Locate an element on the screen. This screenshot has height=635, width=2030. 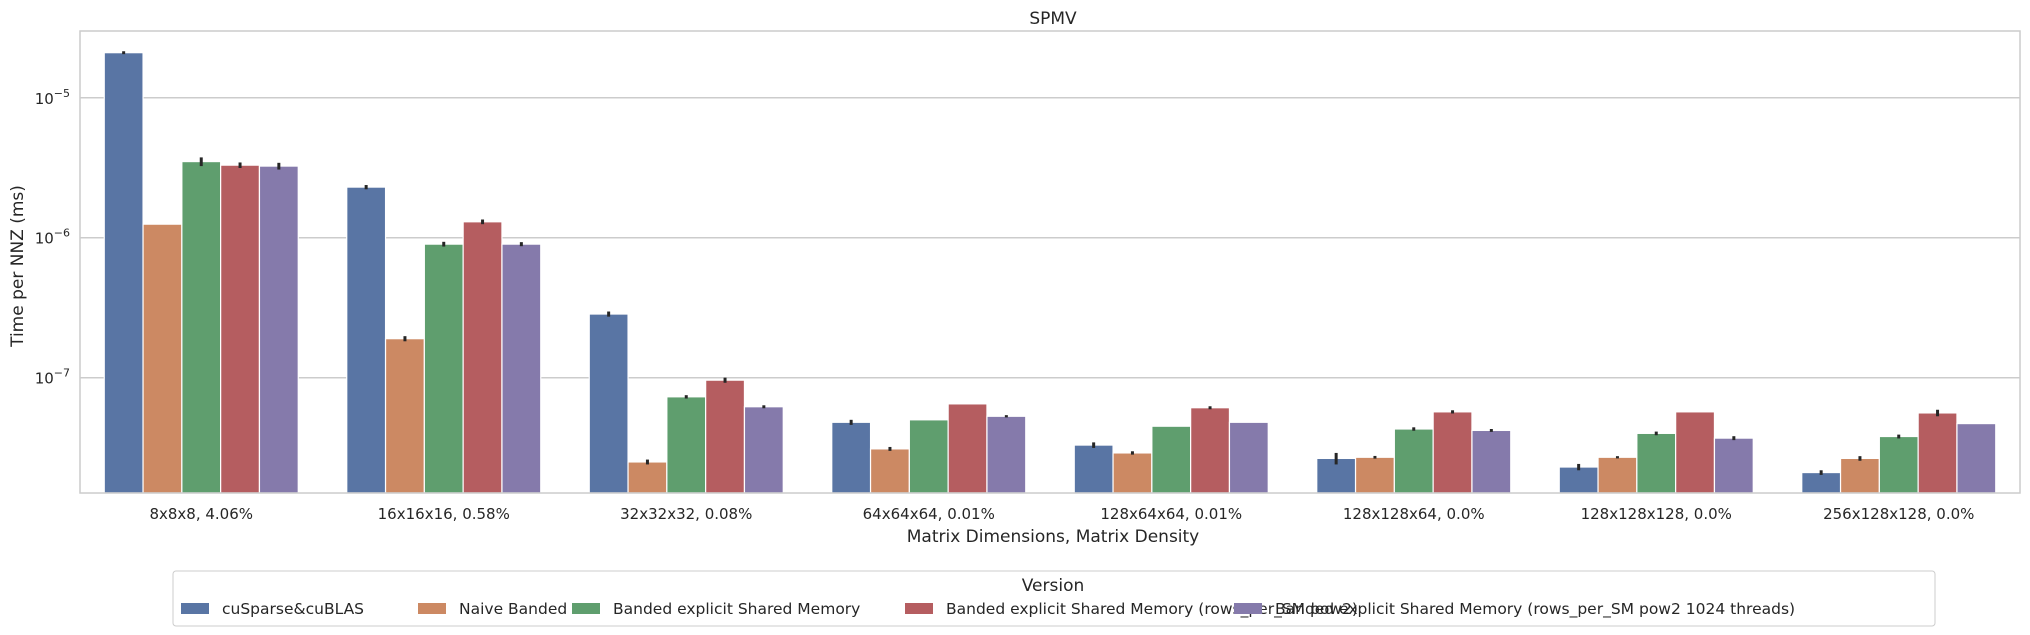
y-tick-label: 10⁻⁷ is located at coordinates (52, 377).